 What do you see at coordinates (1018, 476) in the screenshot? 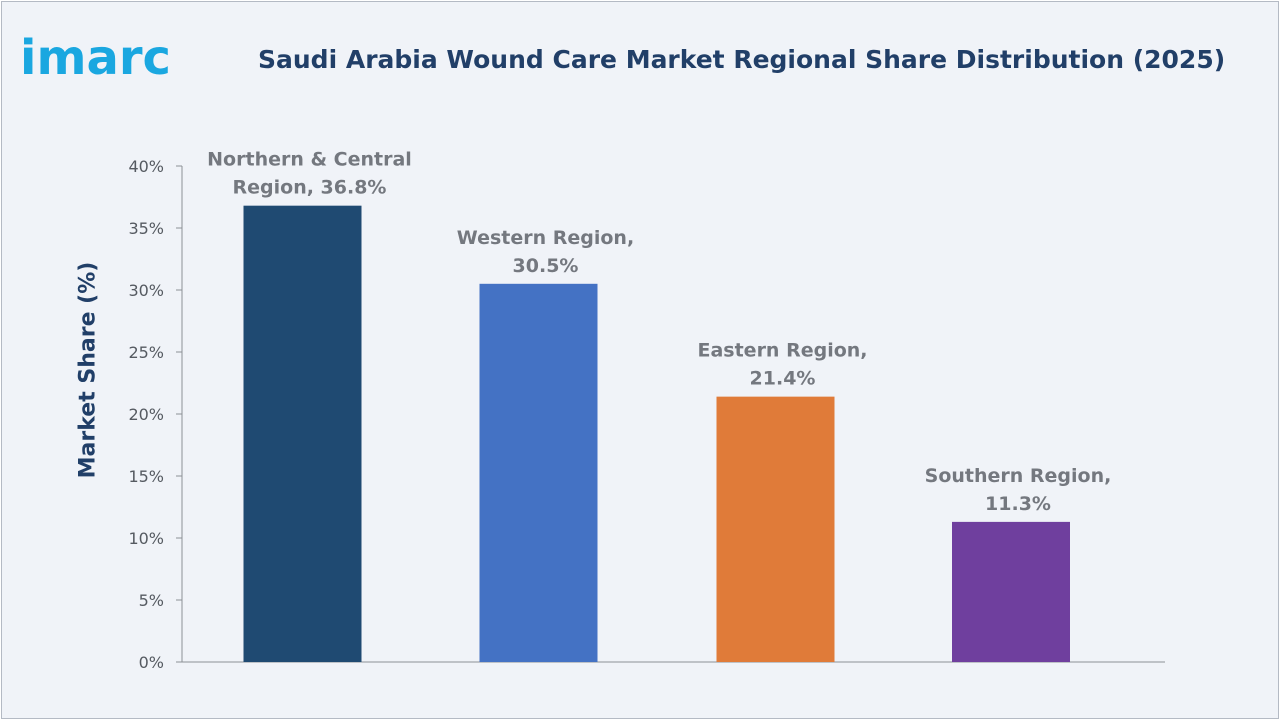
I see `data-label-4: Southern Region,` at bounding box center [1018, 476].